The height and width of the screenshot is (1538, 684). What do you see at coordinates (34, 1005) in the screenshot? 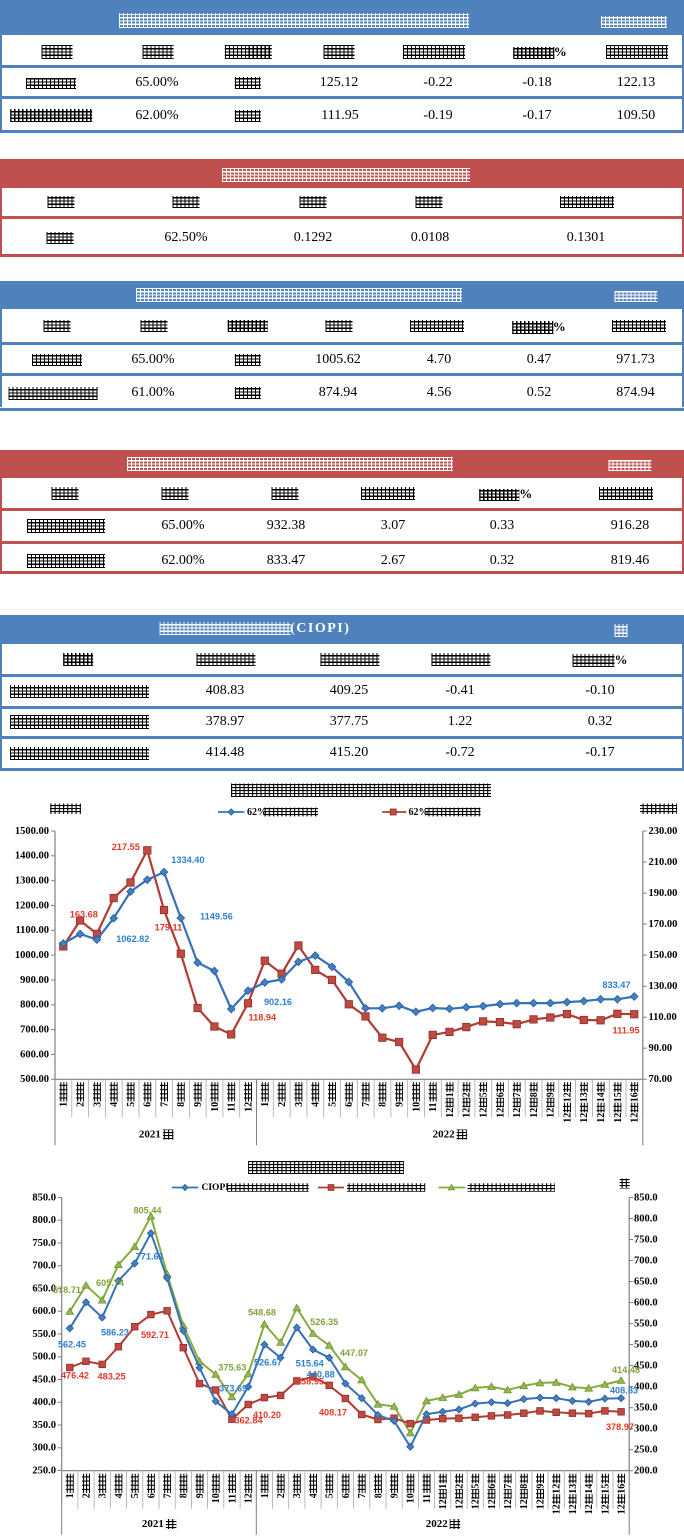
I see `svg-text: 800.00` at bounding box center [34, 1005].